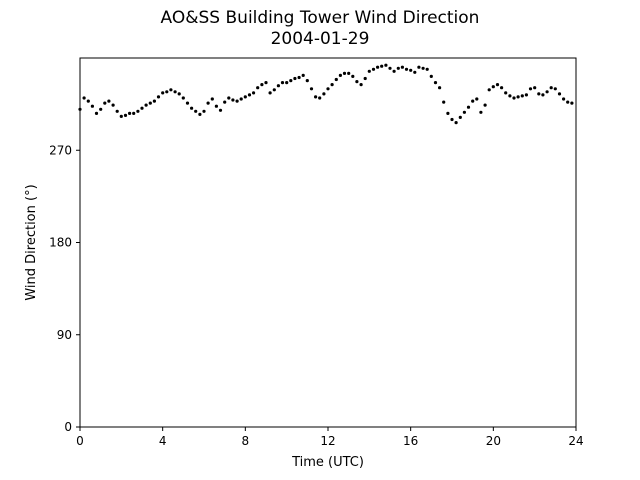 Image resolution: width=640 pixels, height=480 pixels. Describe the element at coordinates (64, 288) in the screenshot. I see `y-axis-ticks: 0 90 180 270` at that location.